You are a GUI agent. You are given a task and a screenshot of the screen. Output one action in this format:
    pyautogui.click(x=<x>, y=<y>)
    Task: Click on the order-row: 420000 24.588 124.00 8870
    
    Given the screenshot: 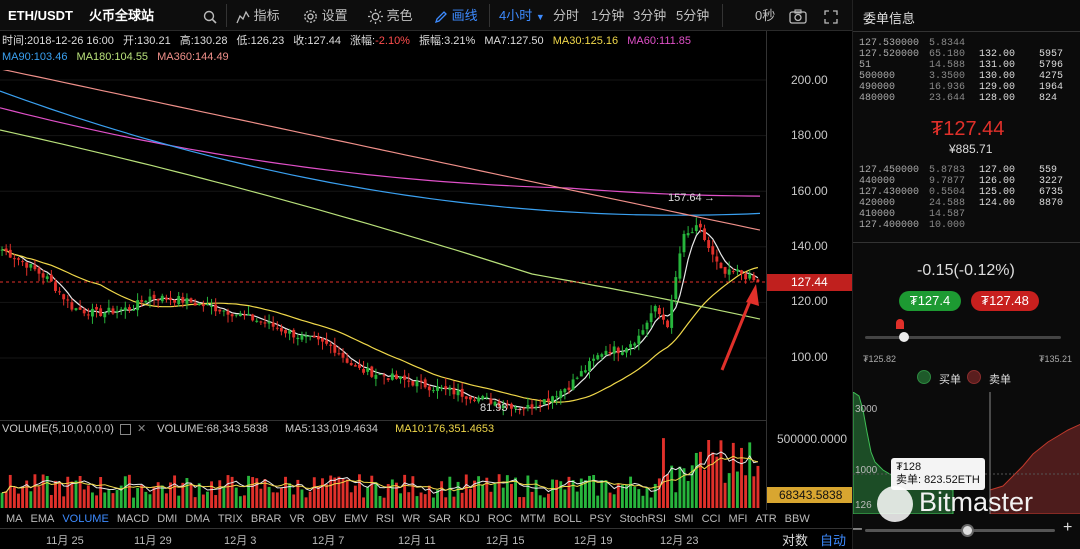 What is the action you would take?
    pyautogui.click(x=969, y=203)
    